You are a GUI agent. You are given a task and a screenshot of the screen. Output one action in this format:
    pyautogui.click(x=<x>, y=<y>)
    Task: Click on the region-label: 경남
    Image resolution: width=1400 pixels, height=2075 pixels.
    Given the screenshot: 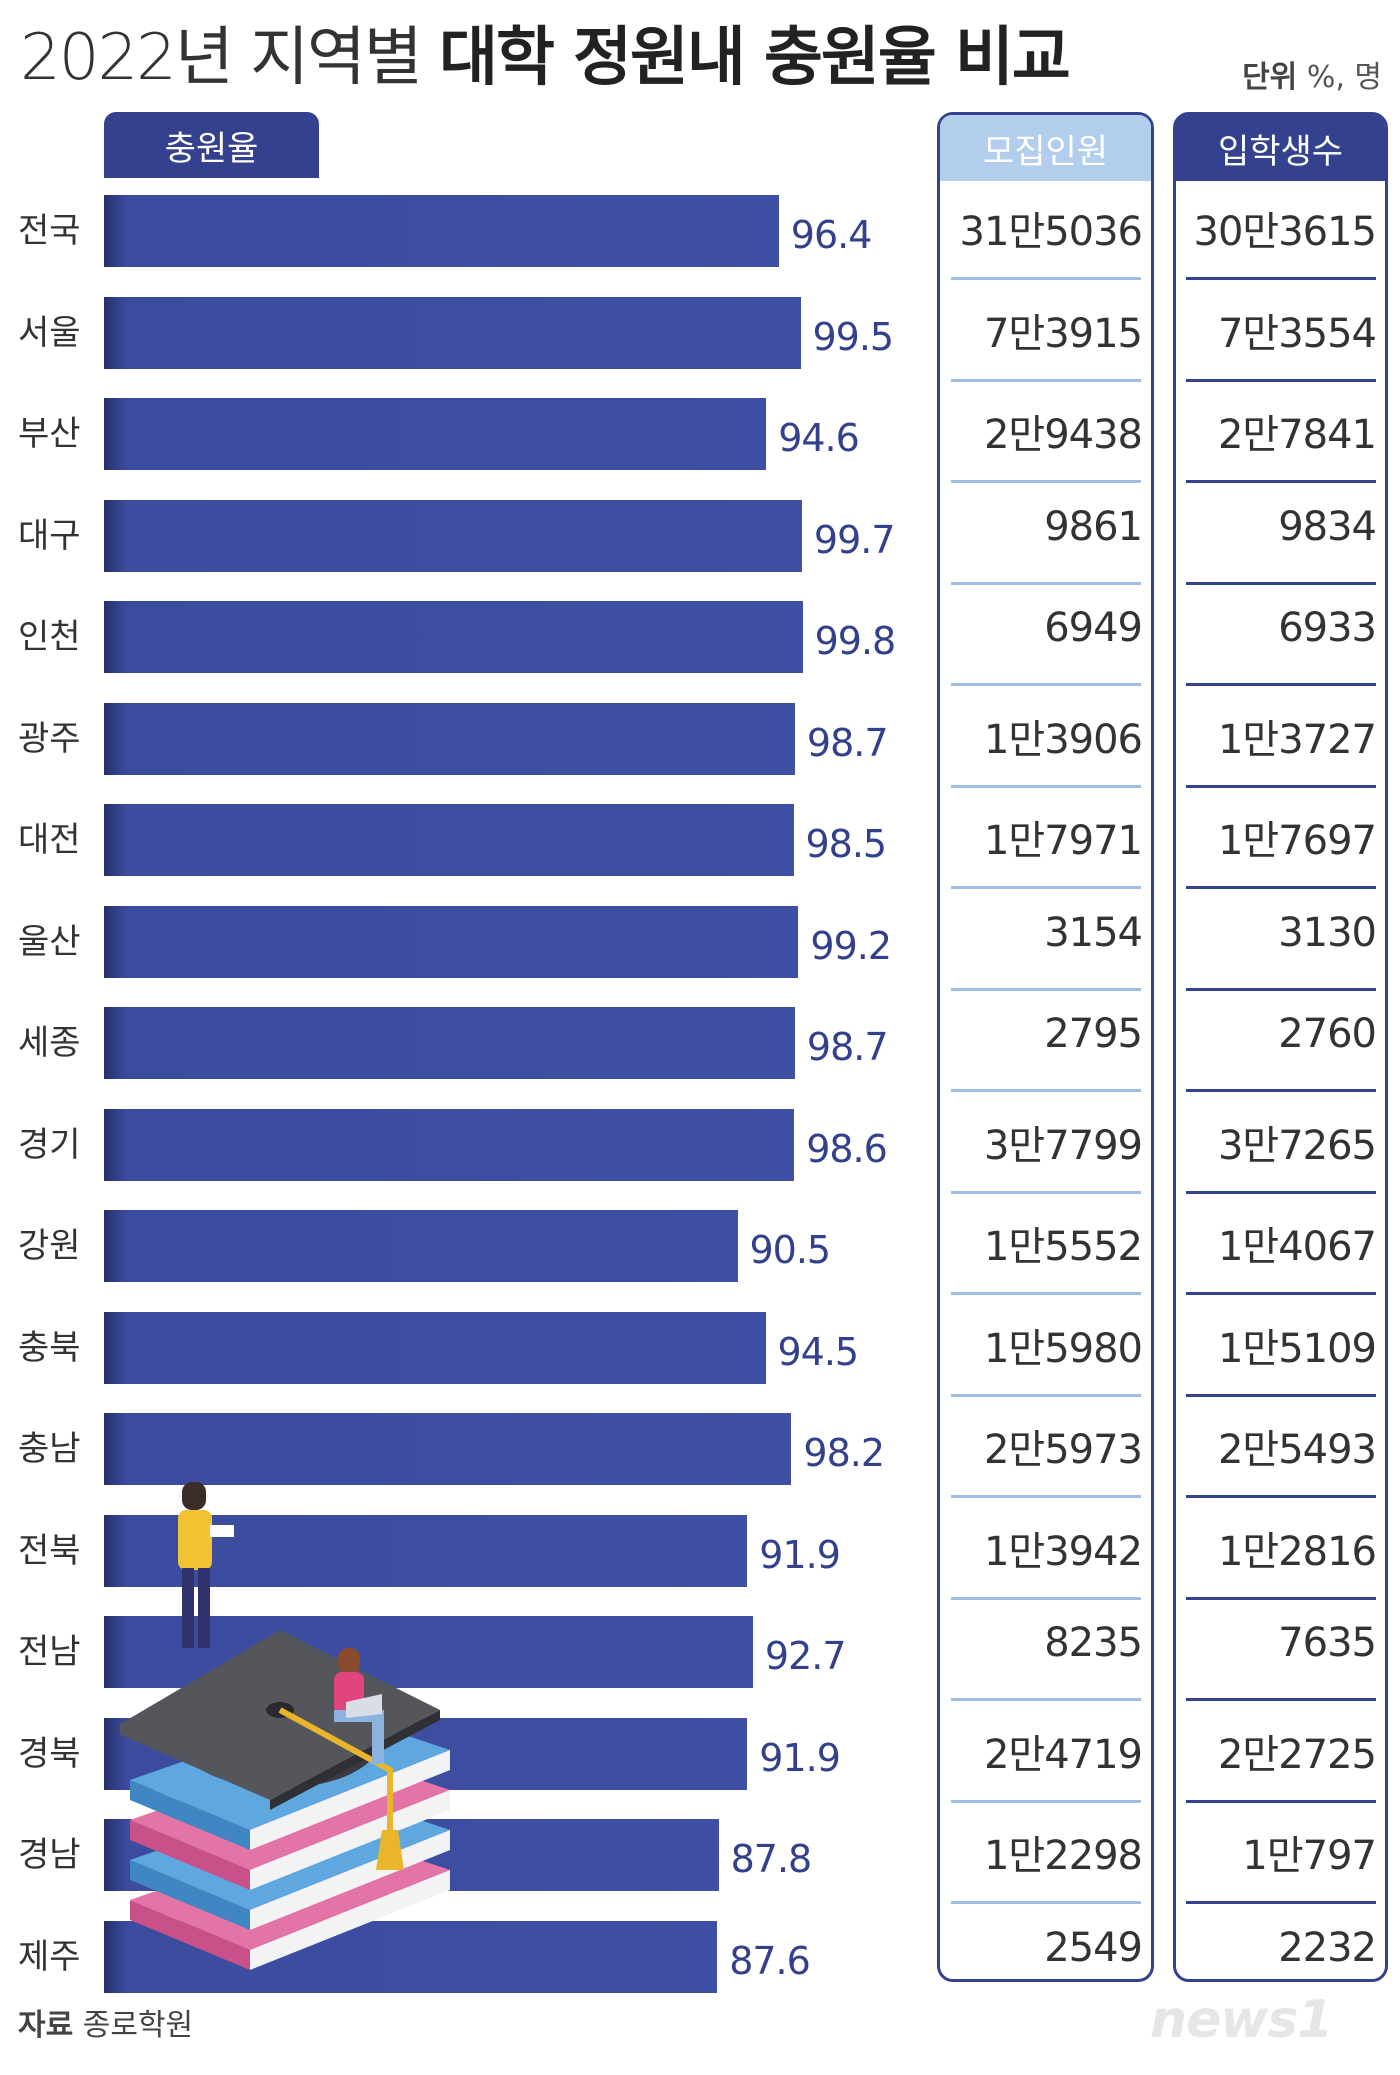 What is the action you would take?
    pyautogui.click(x=49, y=1855)
    